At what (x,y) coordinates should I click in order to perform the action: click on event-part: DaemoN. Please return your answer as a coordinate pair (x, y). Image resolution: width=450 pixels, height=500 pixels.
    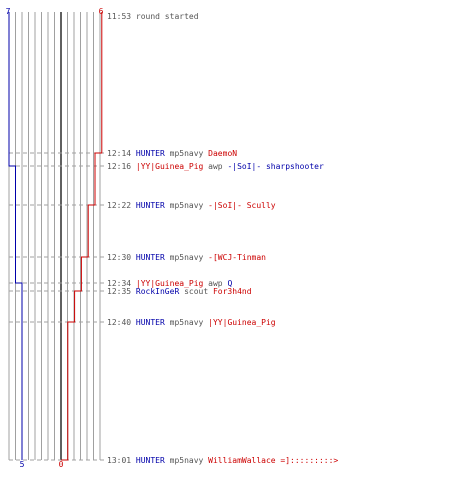
    Looking at the image, I should click on (222, 153).